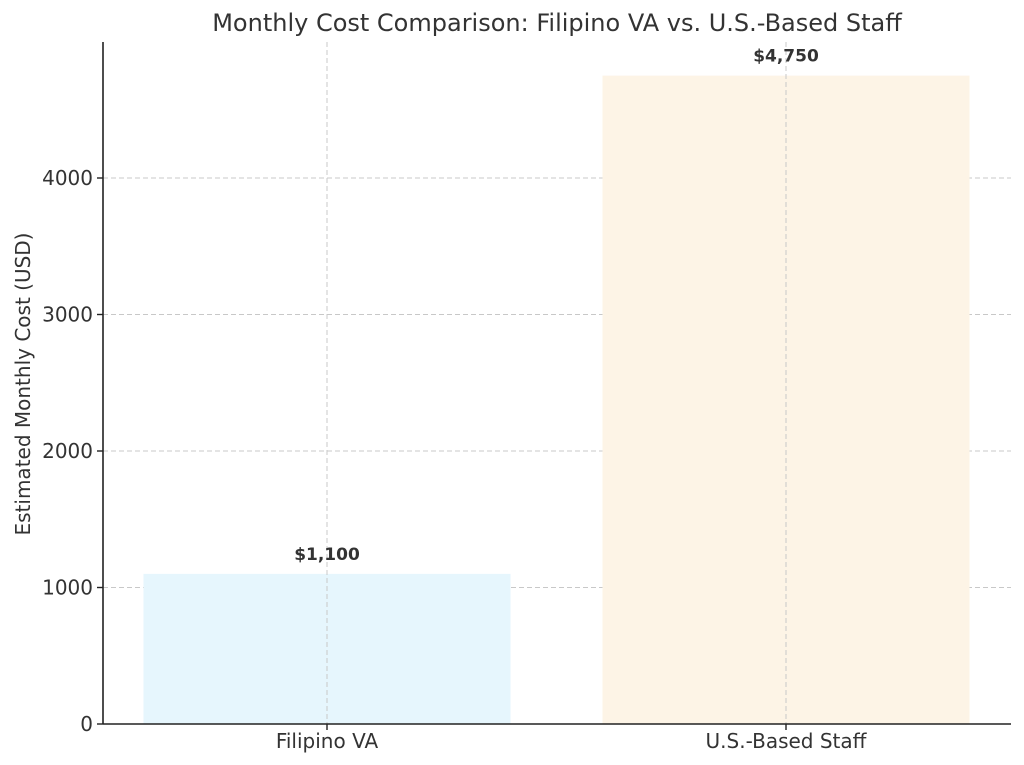 This screenshot has width=1024, height=765. What do you see at coordinates (786, 57) in the screenshot?
I see `bar-value-label: $4,750` at bounding box center [786, 57].